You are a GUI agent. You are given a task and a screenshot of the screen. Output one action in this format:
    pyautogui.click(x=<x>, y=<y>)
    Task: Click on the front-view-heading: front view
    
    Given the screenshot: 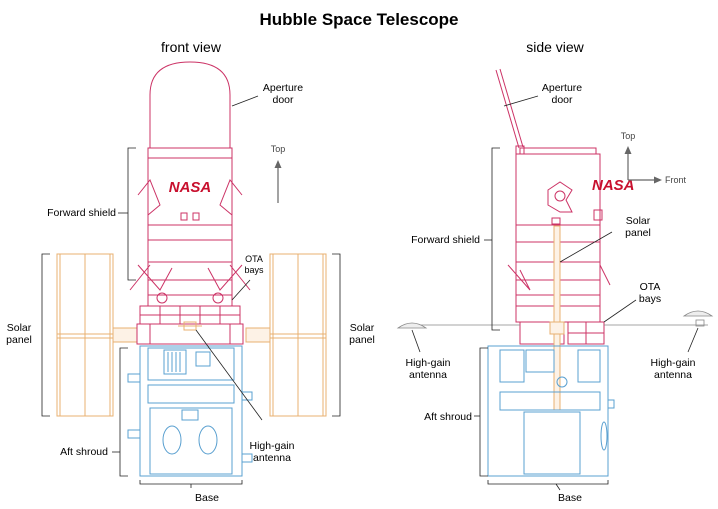 What is the action you would take?
    pyautogui.click(x=191, y=47)
    